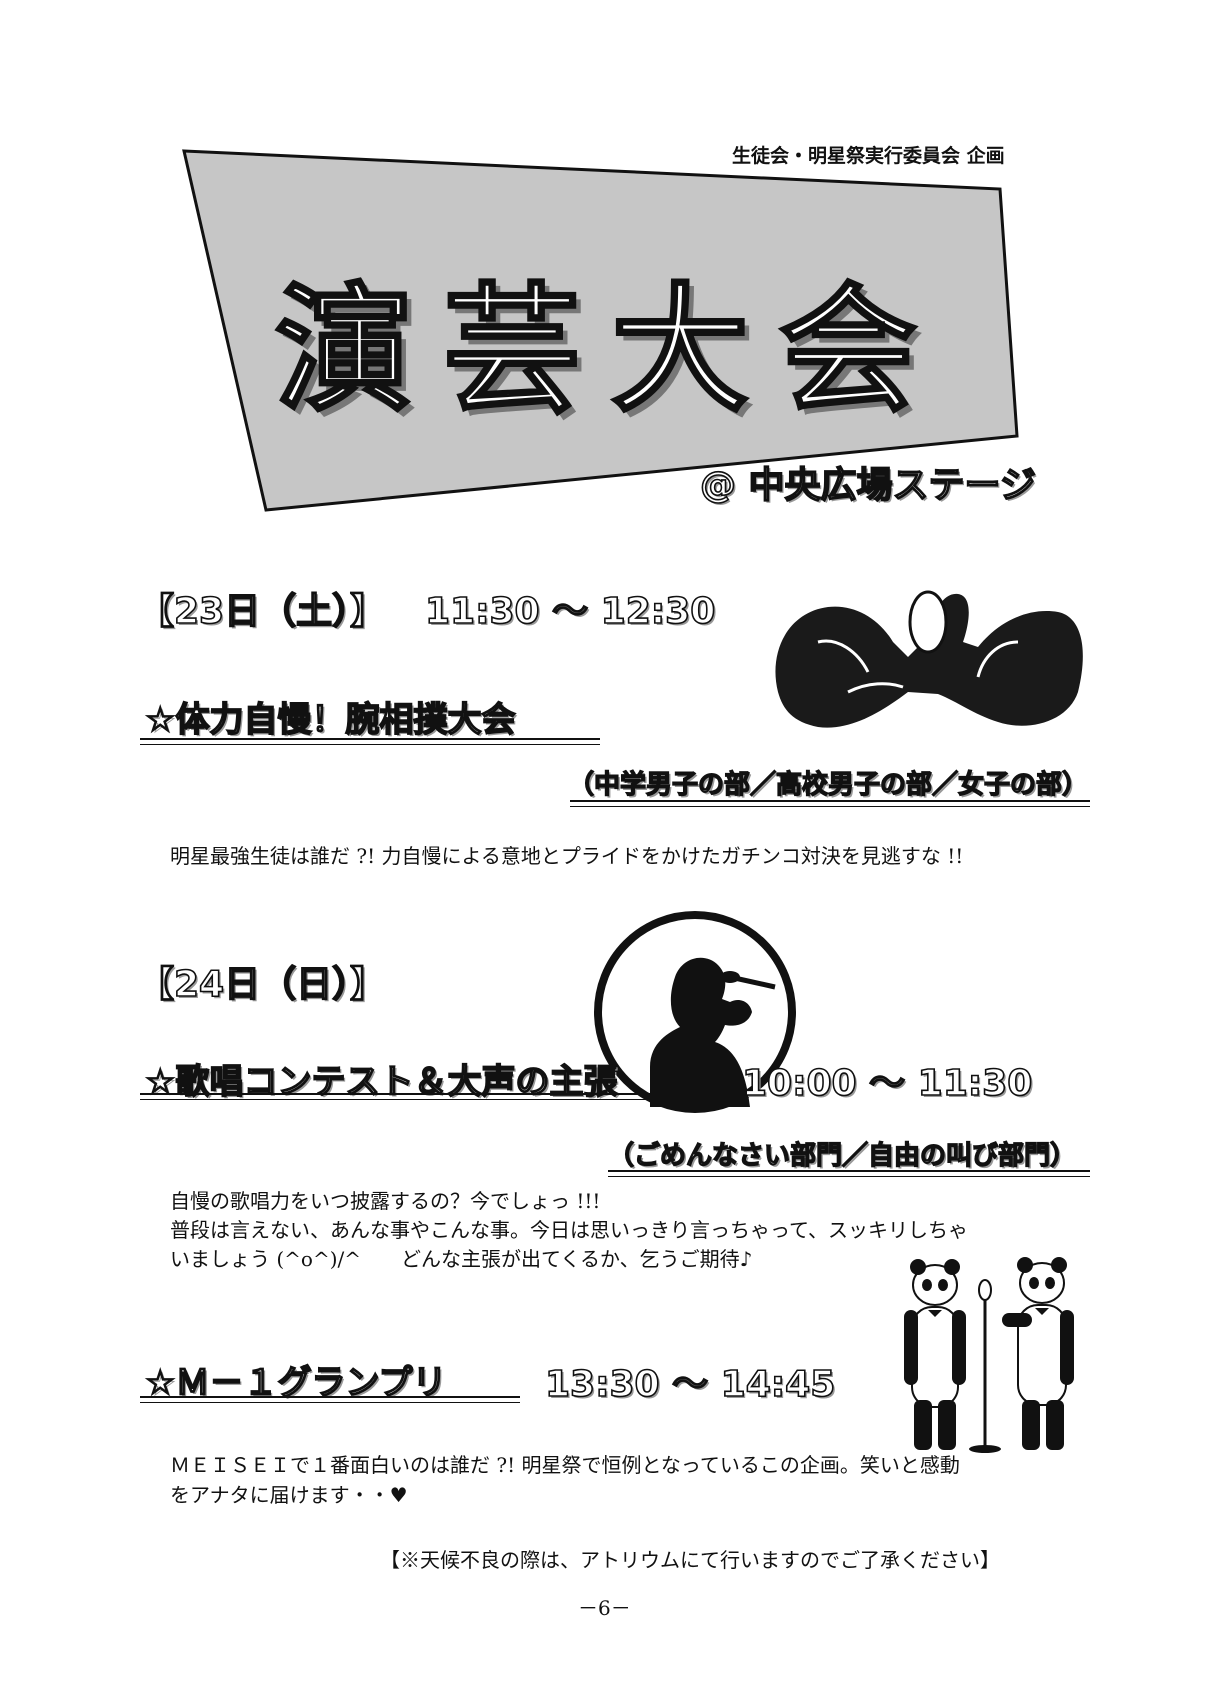 The height and width of the screenshot is (1701, 1213). Describe the element at coordinates (370, 739) in the screenshot. I see `day1-title-underline` at that location.